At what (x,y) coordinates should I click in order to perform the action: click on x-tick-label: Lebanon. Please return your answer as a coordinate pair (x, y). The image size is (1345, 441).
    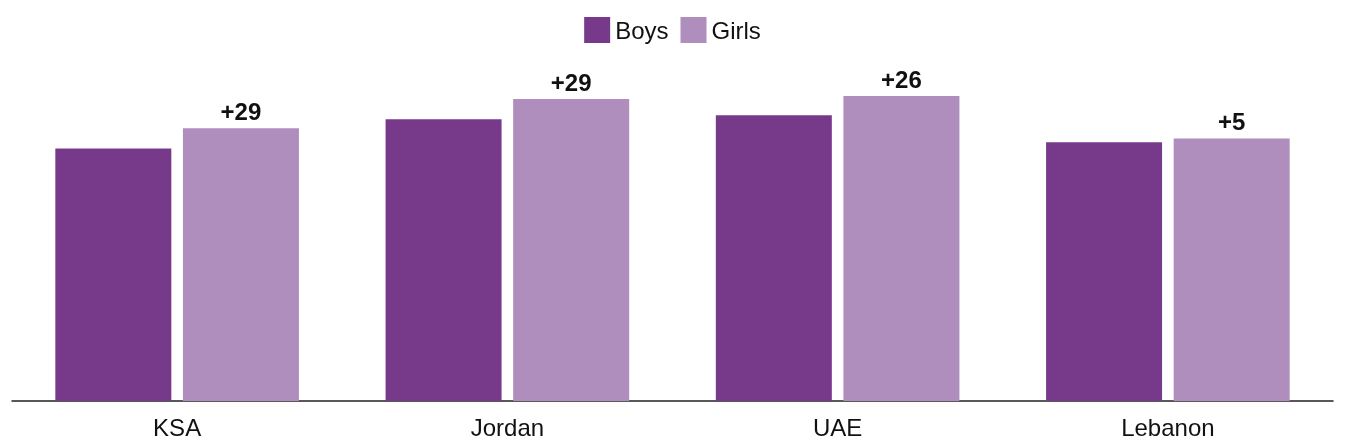
    Looking at the image, I should click on (1168, 427).